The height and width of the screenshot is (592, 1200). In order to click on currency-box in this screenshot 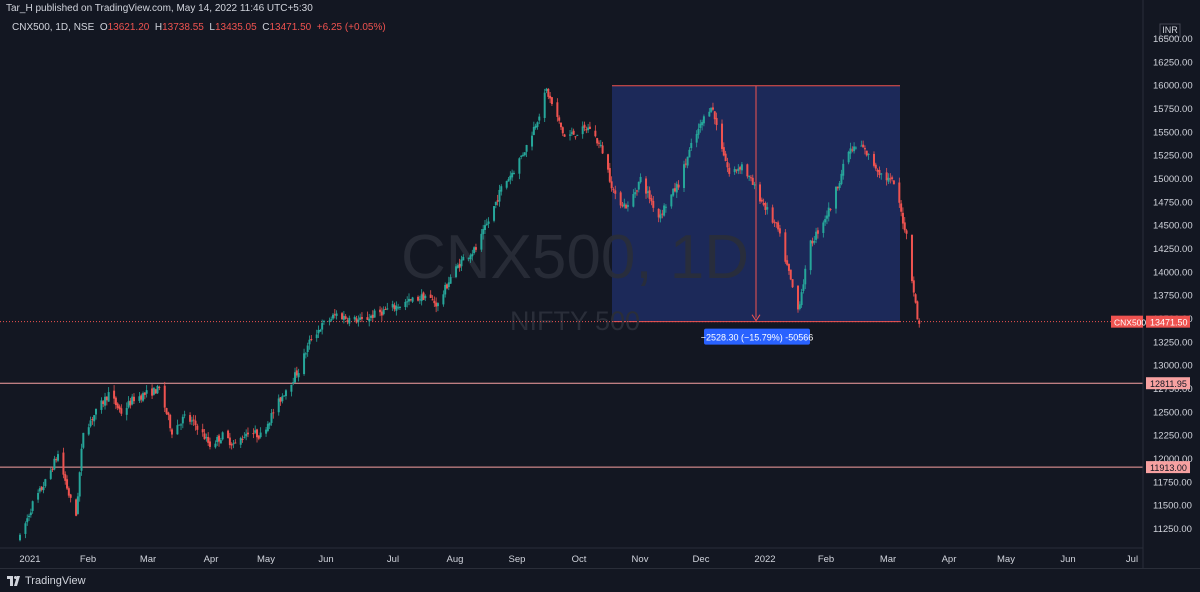, I will do `click(1170, 30)`.